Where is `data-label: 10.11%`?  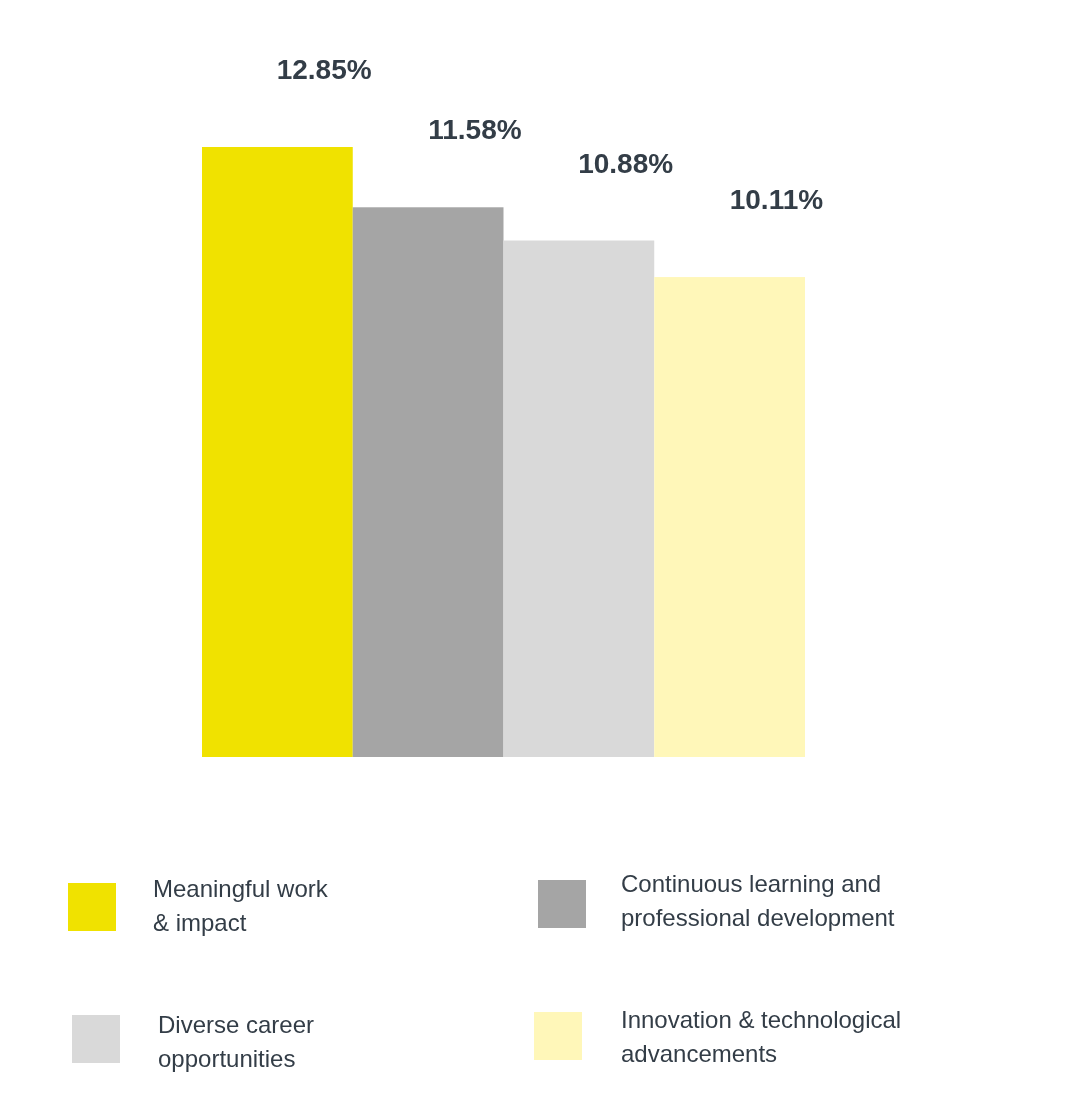
data-label: 10.11% is located at coordinates (776, 200).